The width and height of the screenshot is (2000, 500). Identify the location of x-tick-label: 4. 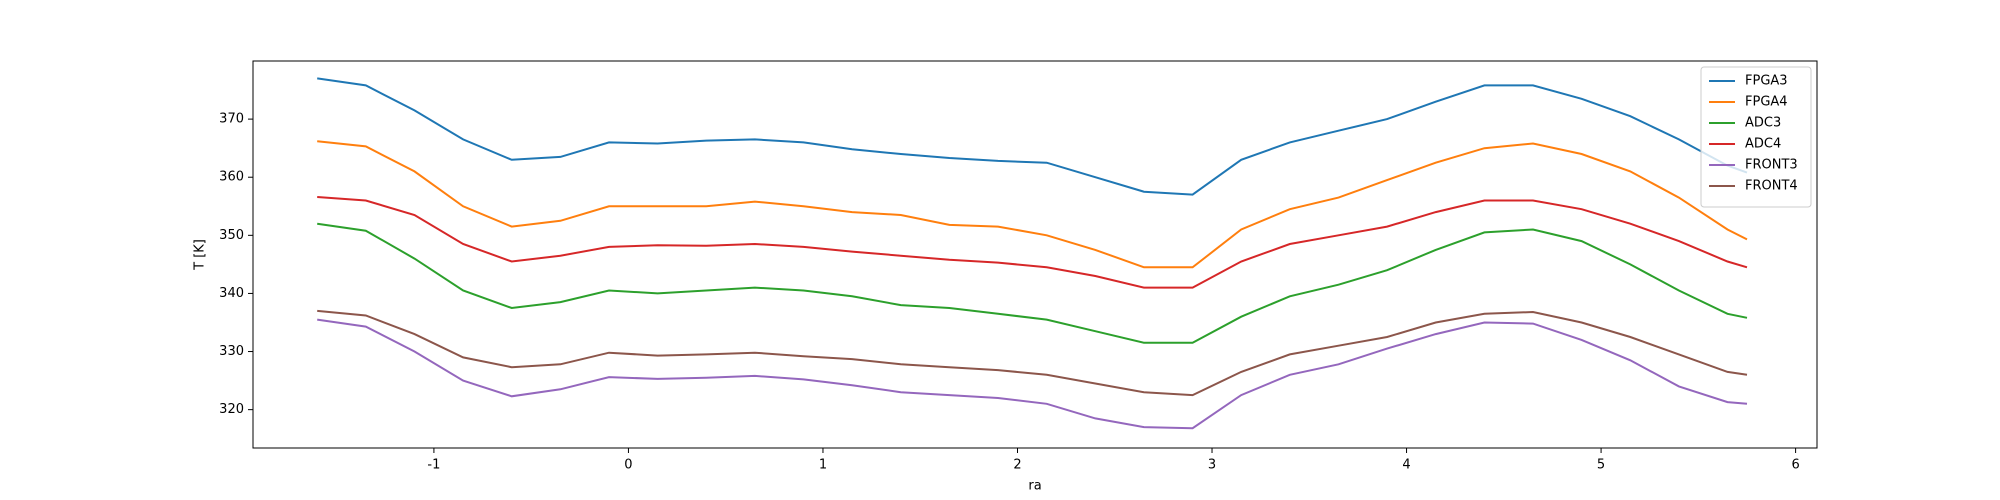
(1406, 465).